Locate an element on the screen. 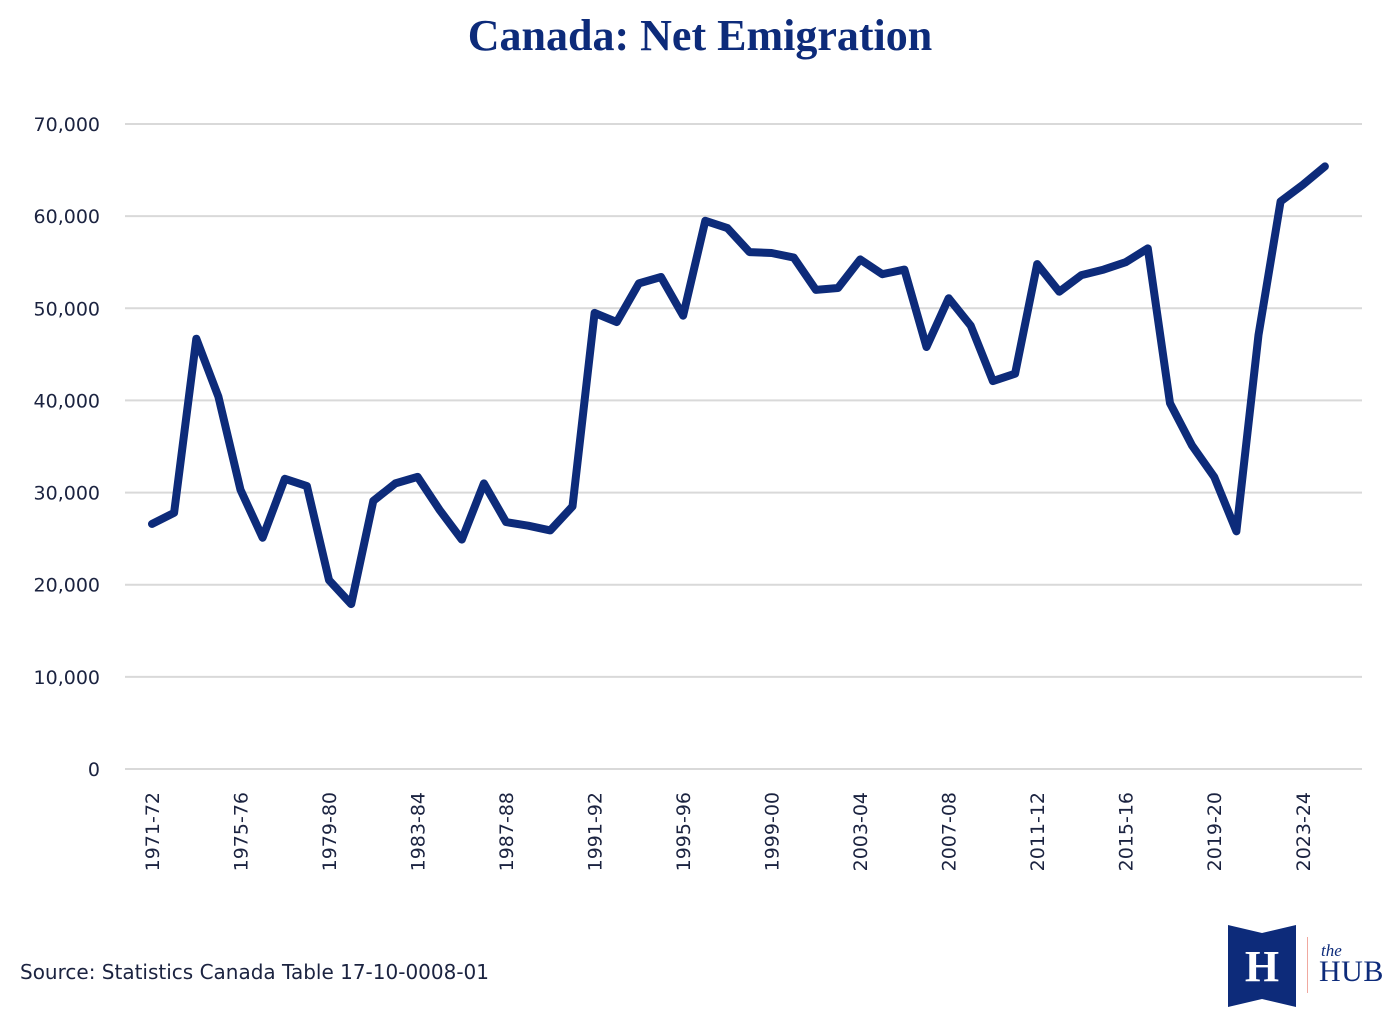 The image size is (1400, 1025). y-tick-label: 70,000 is located at coordinates (67, 125).